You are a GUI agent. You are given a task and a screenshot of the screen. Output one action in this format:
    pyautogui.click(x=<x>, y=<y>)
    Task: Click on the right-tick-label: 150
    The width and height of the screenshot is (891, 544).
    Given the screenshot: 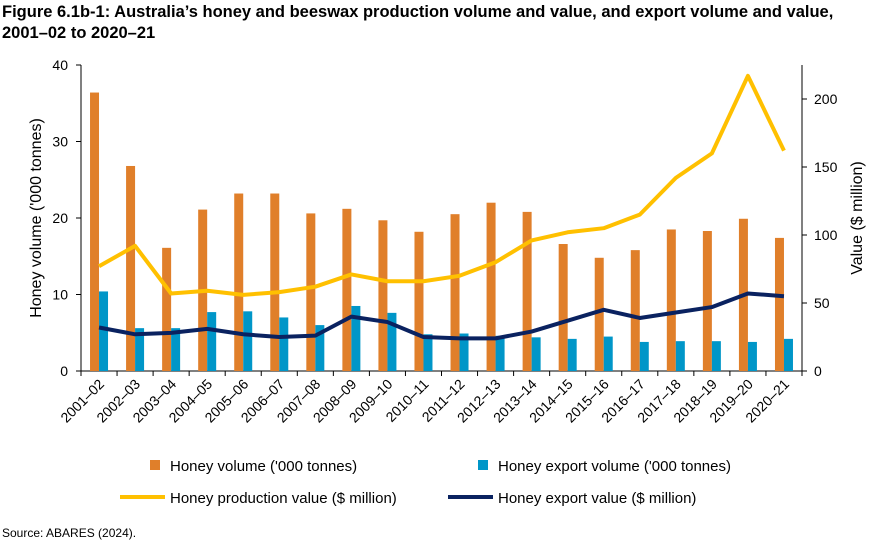 What is the action you would take?
    pyautogui.click(x=826, y=167)
    